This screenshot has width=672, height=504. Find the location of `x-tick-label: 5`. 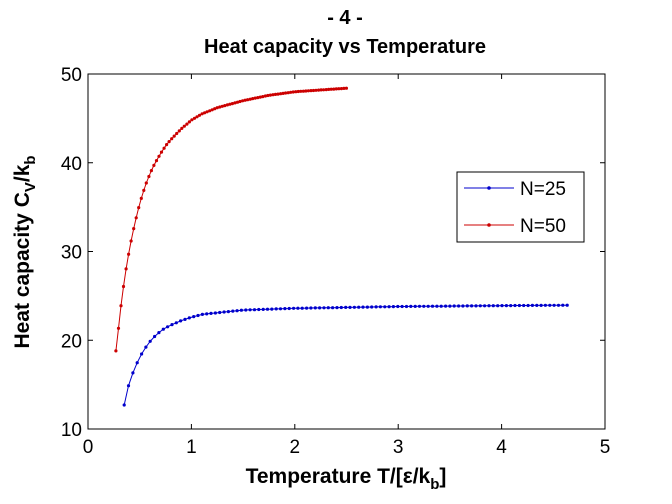

x-tick-label: 5 is located at coordinates (605, 447).